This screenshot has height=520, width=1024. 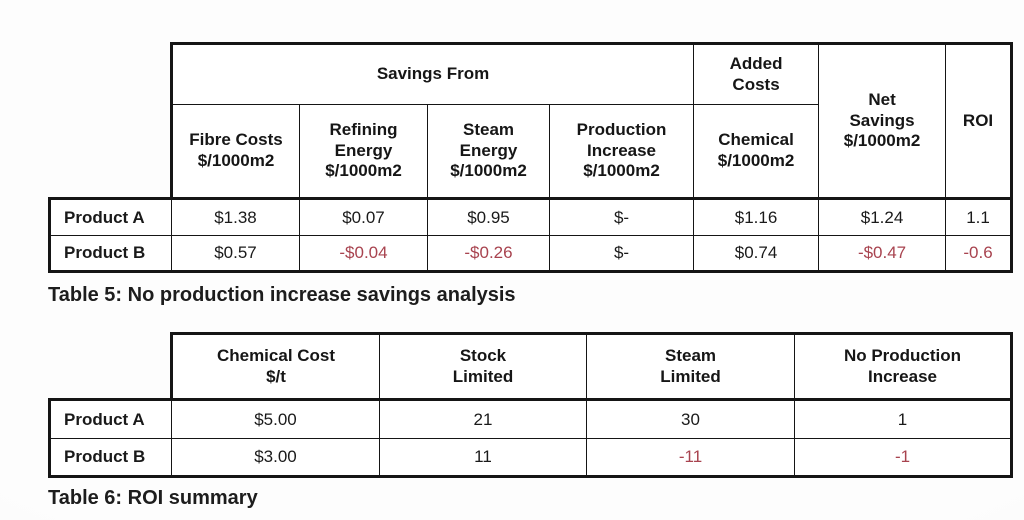 I want to click on cell-b-chemical: $0.74, so click(x=756, y=254).